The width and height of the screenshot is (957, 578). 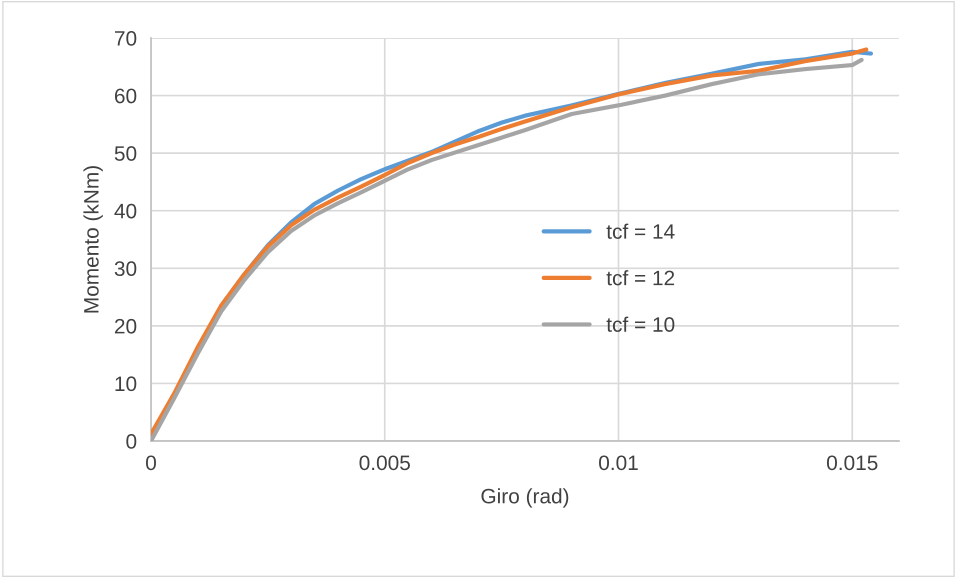 What do you see at coordinates (125, 326) in the screenshot?
I see `y-tick-label: 20` at bounding box center [125, 326].